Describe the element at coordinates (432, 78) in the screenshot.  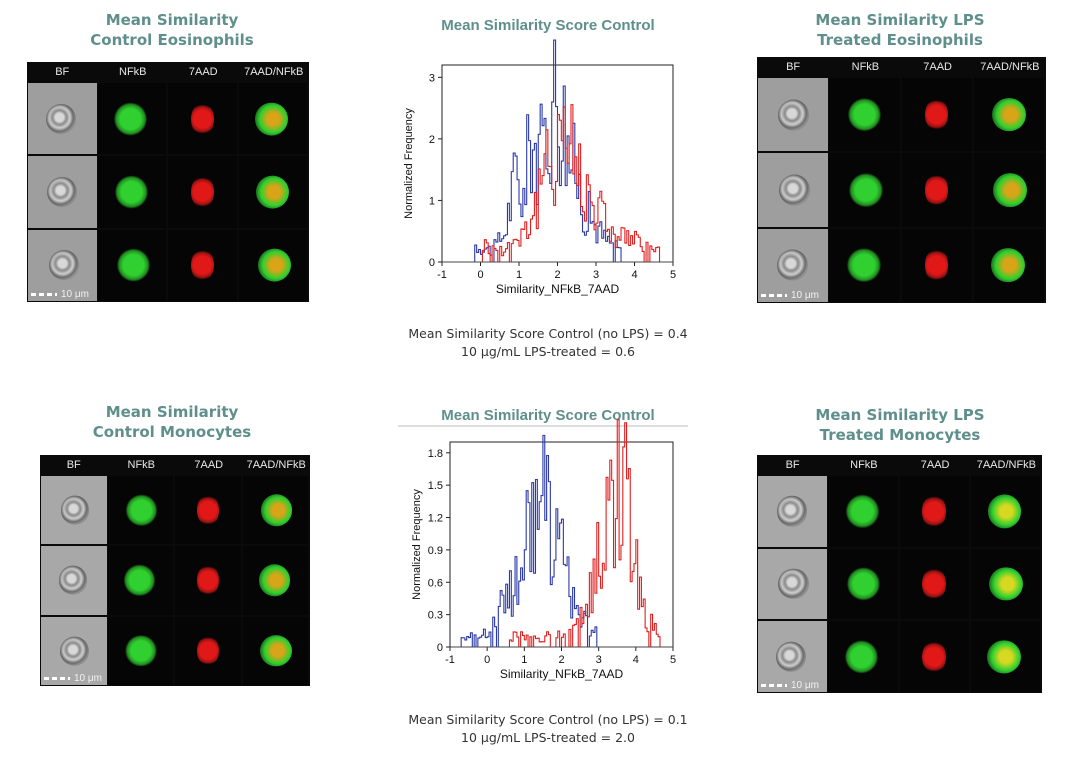
I see `y-tick-label: 3` at that location.